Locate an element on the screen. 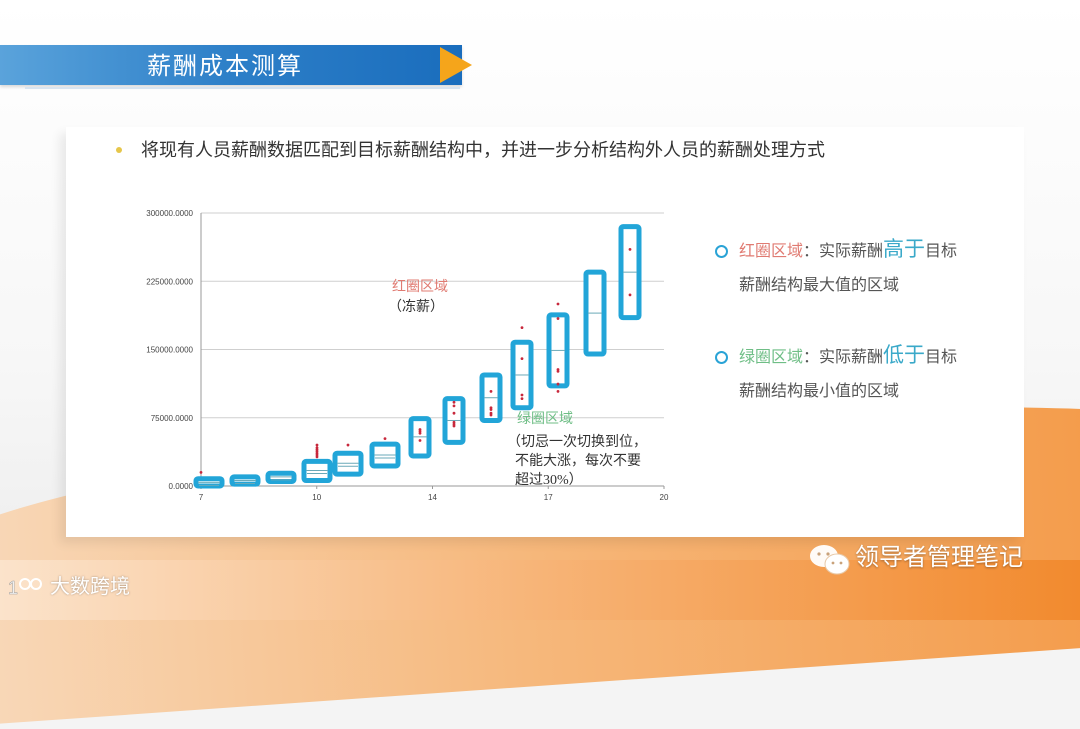 The width and height of the screenshot is (1080, 729). green-zone-annotation: 绿圈区域 （切忌一次切换到位， 不能大涨，每次不要 超过30%） is located at coordinates (577, 449).